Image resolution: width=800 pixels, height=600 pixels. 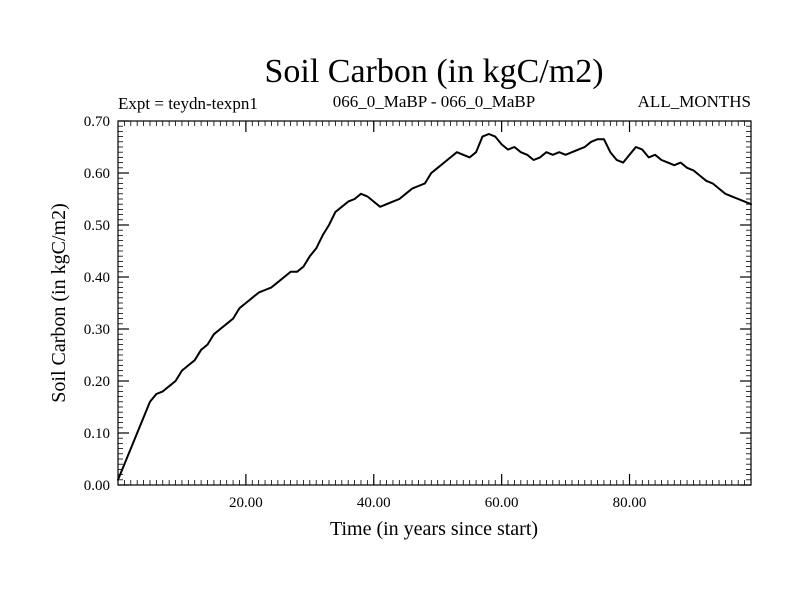 What do you see at coordinates (188, 103) in the screenshot?
I see `chart-subtitle-left: Expt = teydn-texpn1` at bounding box center [188, 103].